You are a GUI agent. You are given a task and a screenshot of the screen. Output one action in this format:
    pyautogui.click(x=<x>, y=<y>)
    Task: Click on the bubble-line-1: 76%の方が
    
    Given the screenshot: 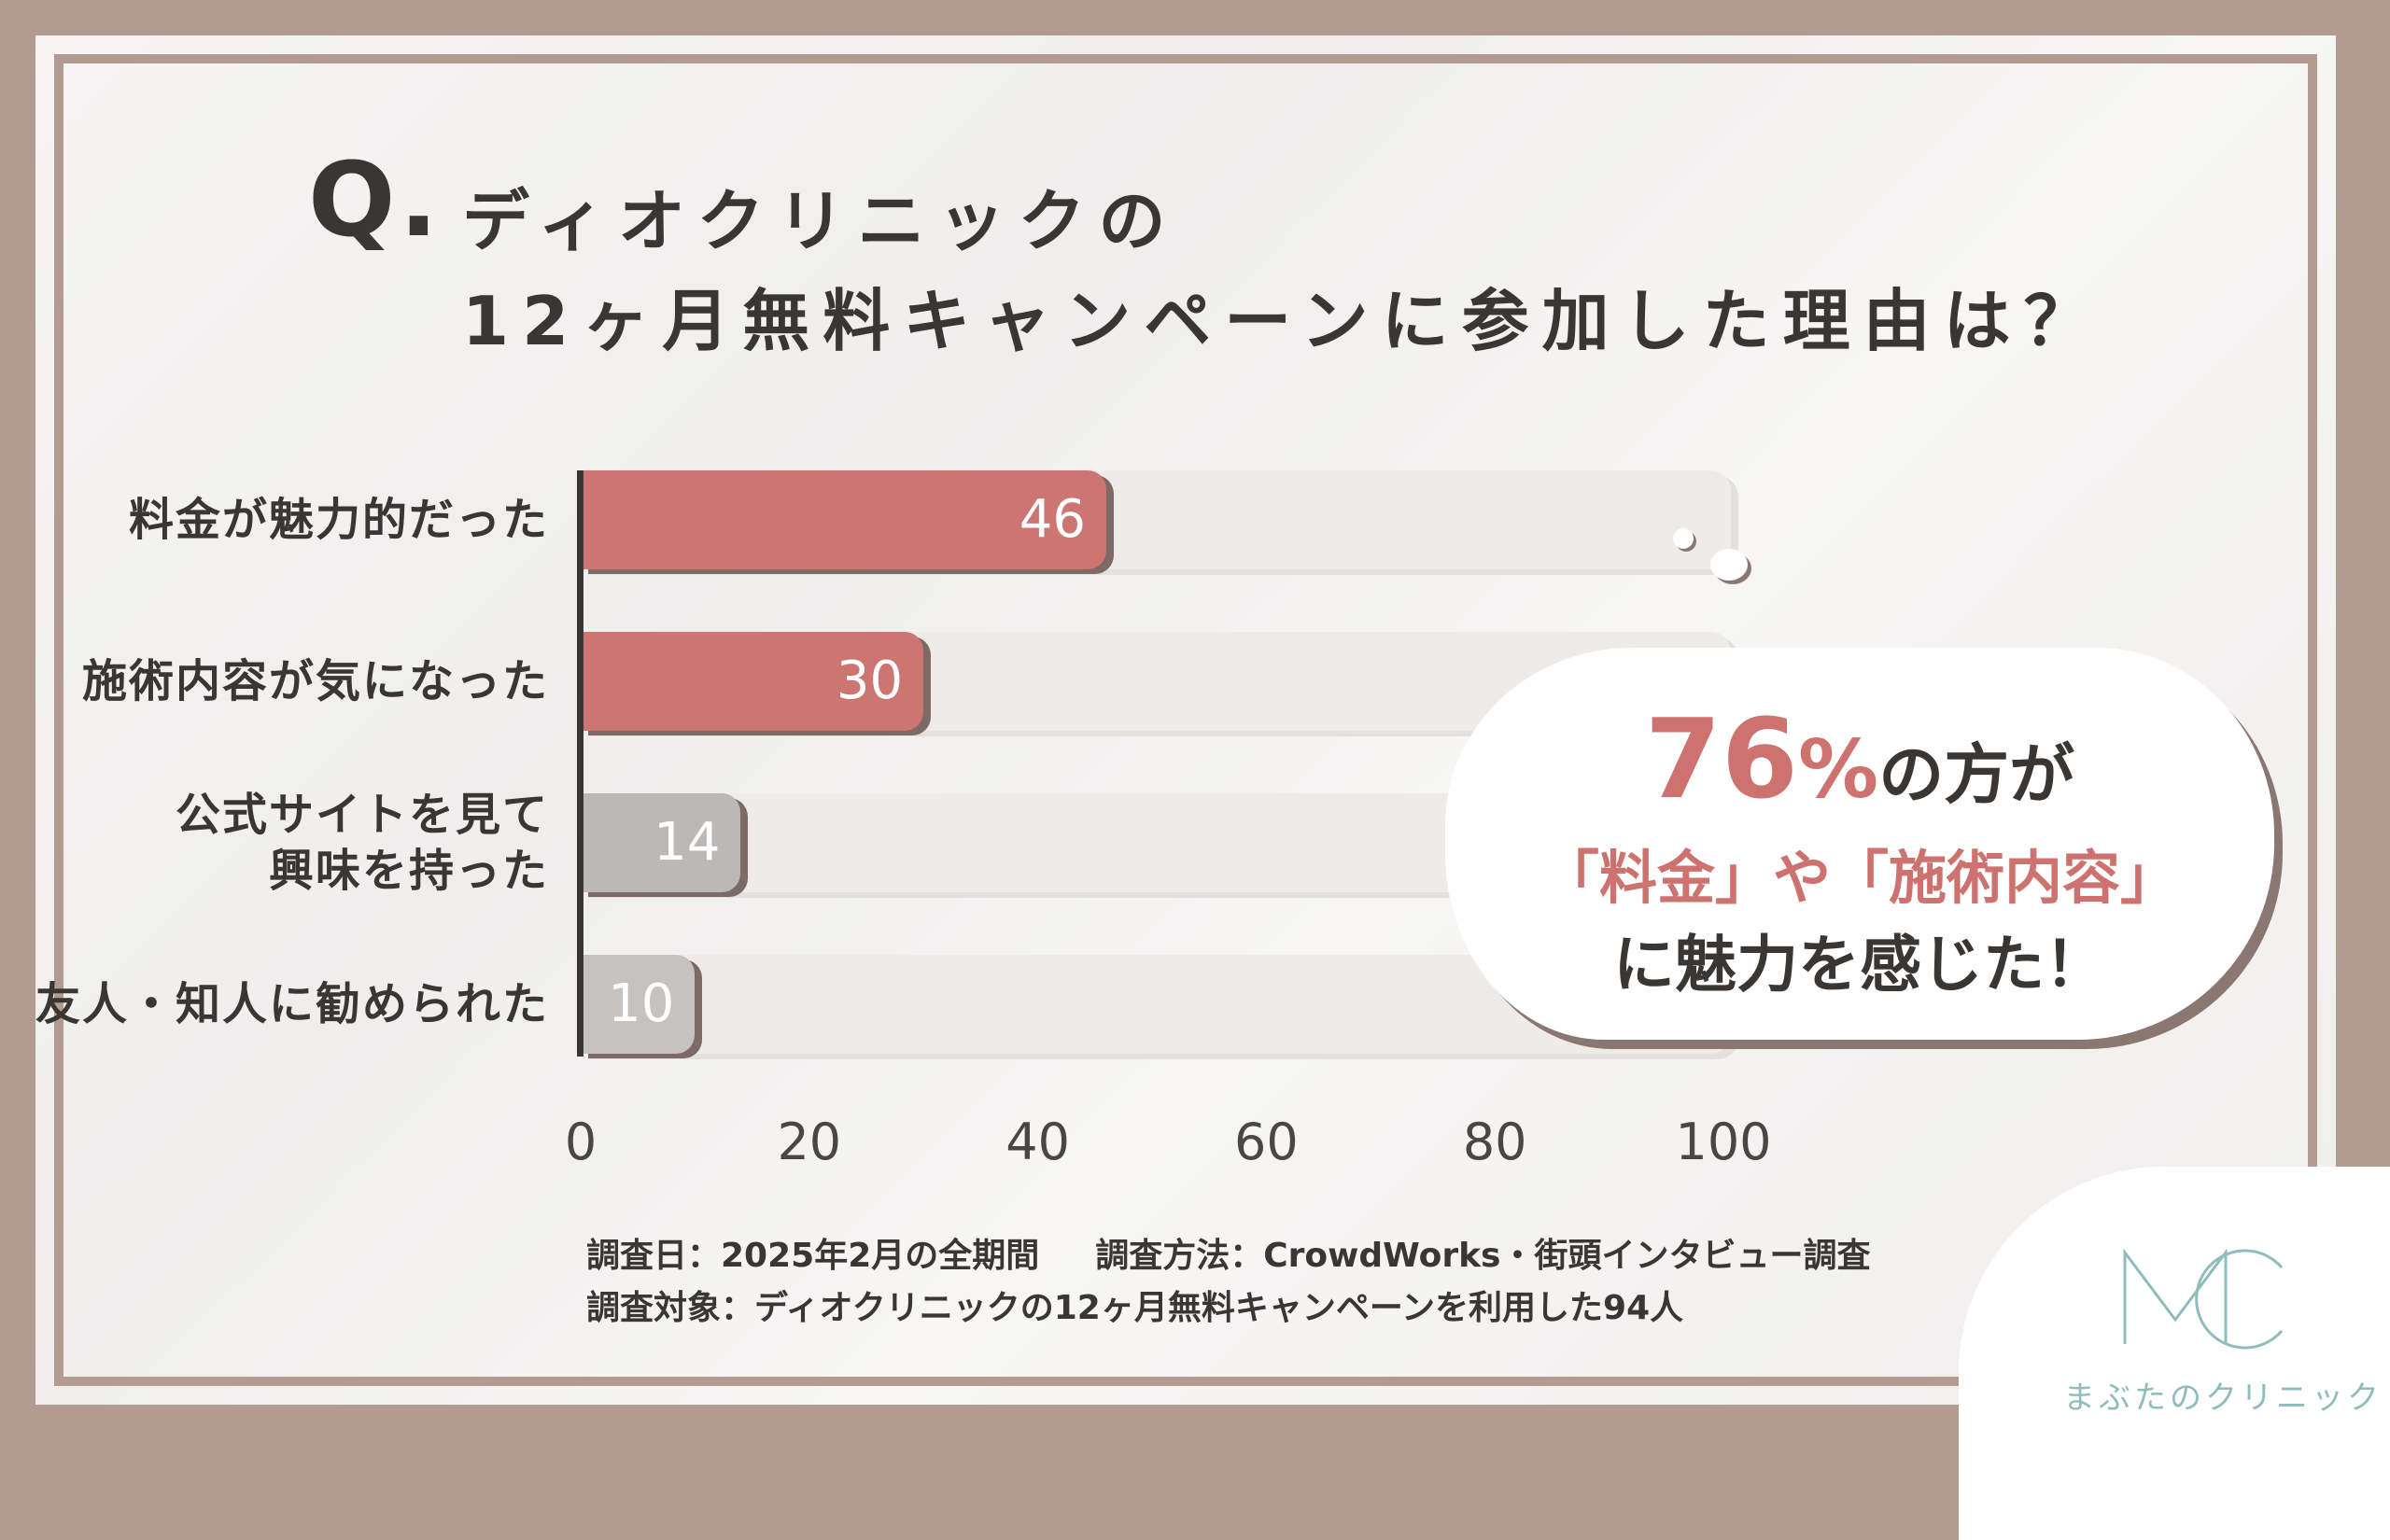 What is the action you would take?
    pyautogui.click(x=1859, y=758)
    